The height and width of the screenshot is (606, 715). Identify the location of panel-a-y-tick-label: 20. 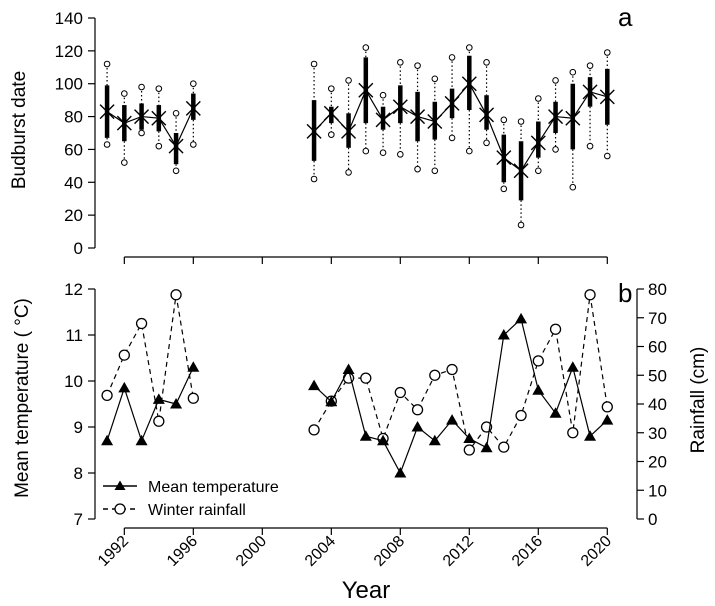
(73, 215).